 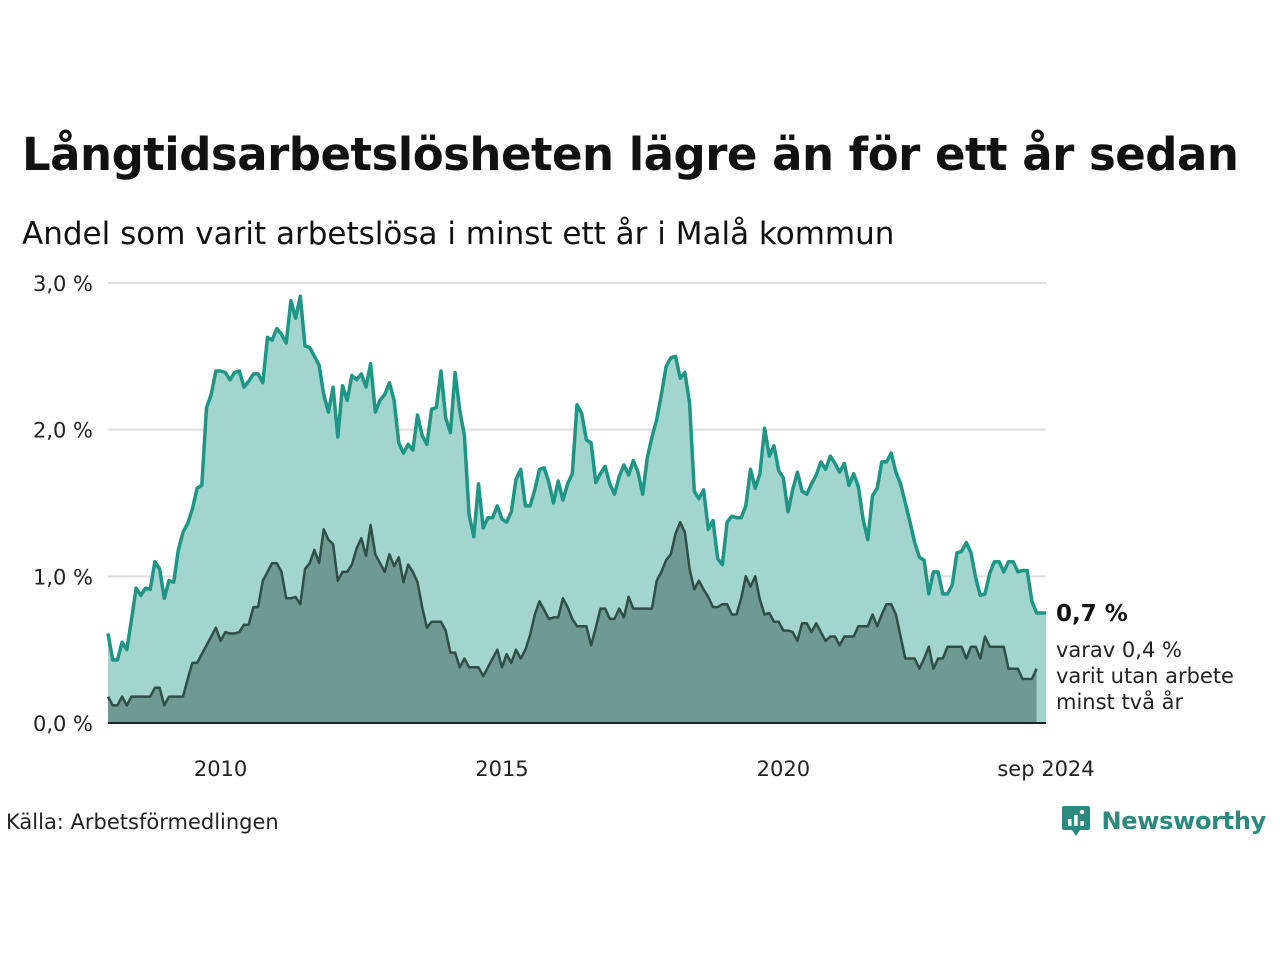 I want to click on x-tick-label: 2010, so click(x=220, y=769).